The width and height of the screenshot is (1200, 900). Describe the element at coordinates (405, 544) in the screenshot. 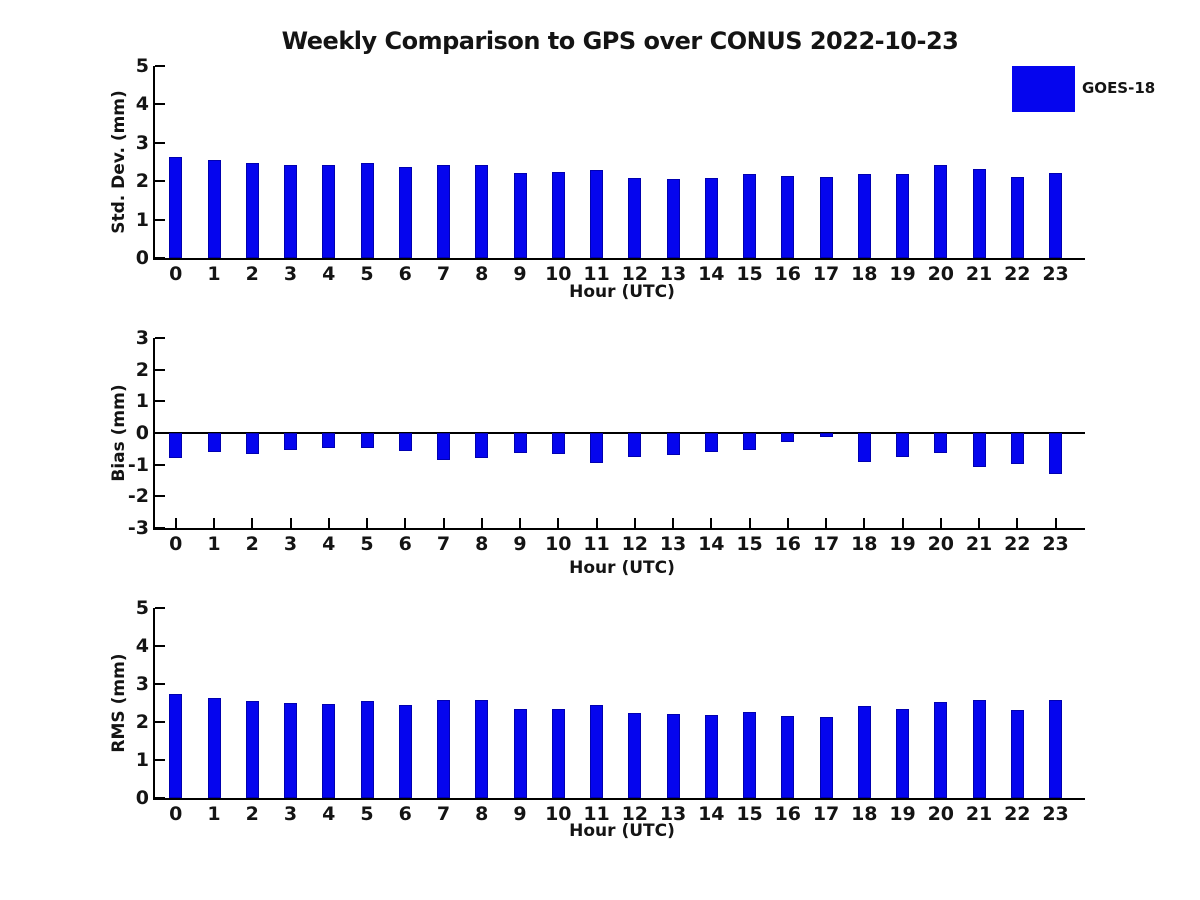

I see `x-tick-label: 6` at that location.